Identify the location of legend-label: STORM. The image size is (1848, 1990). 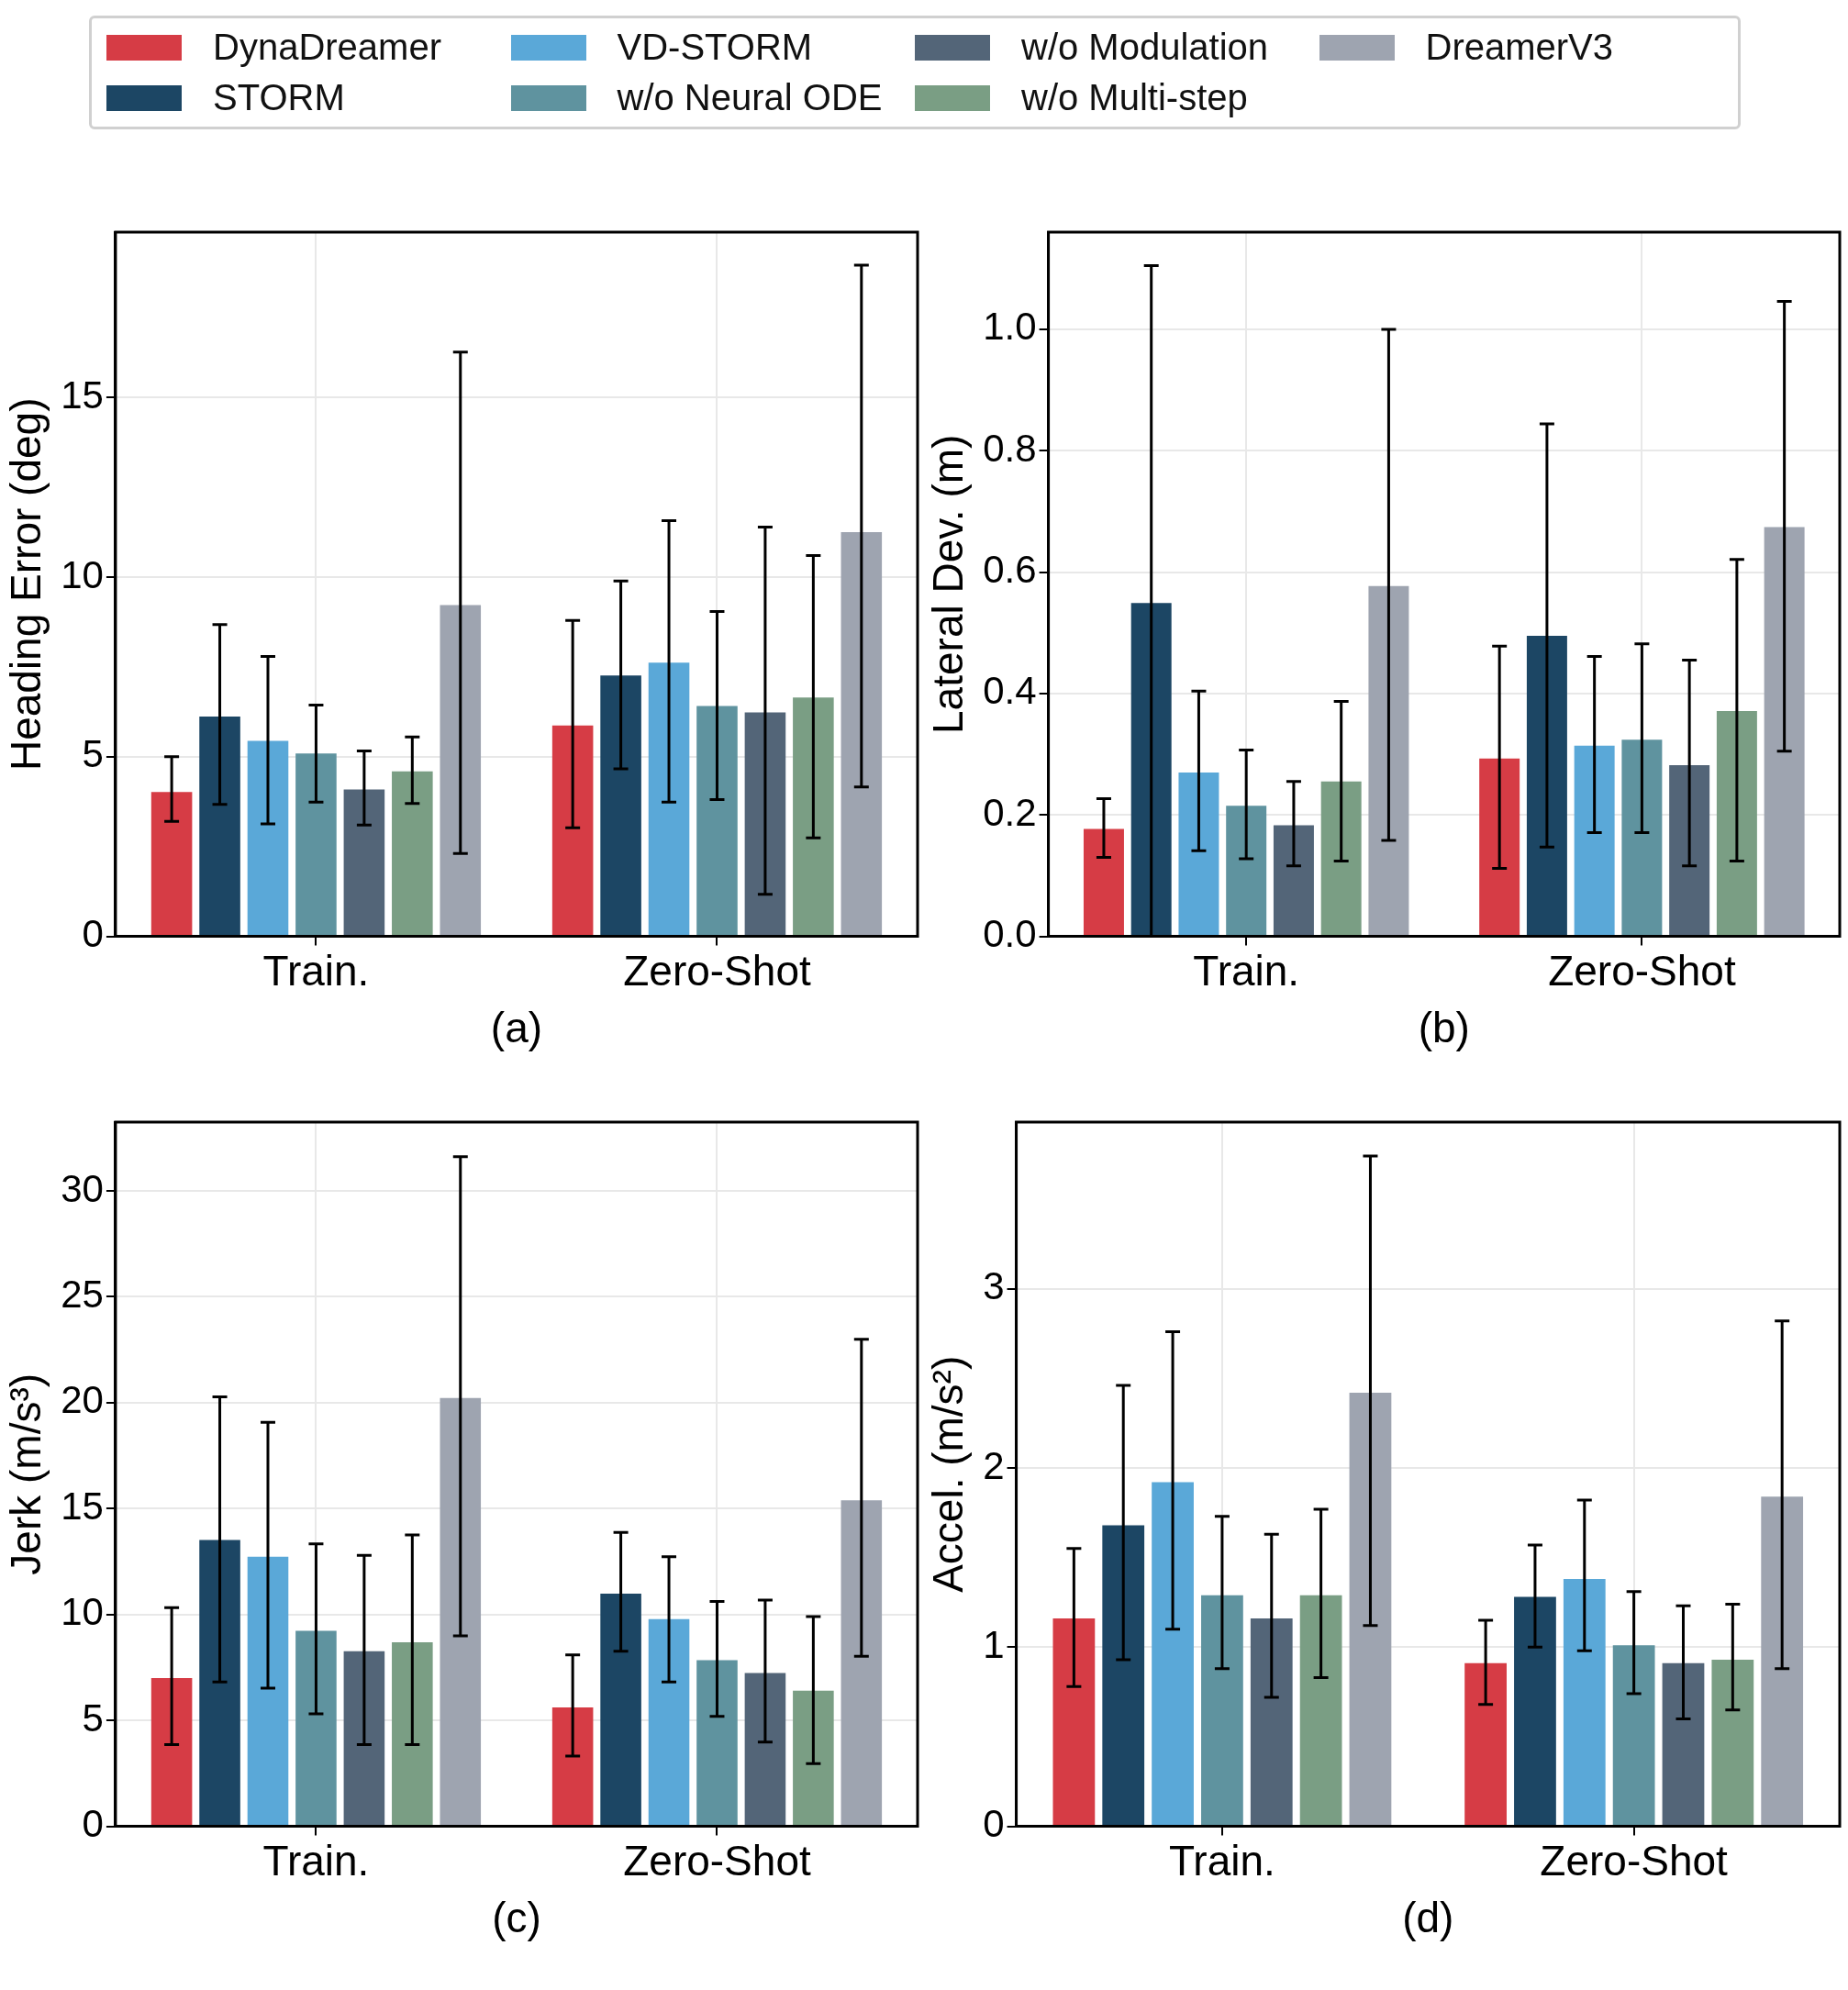
(279, 97).